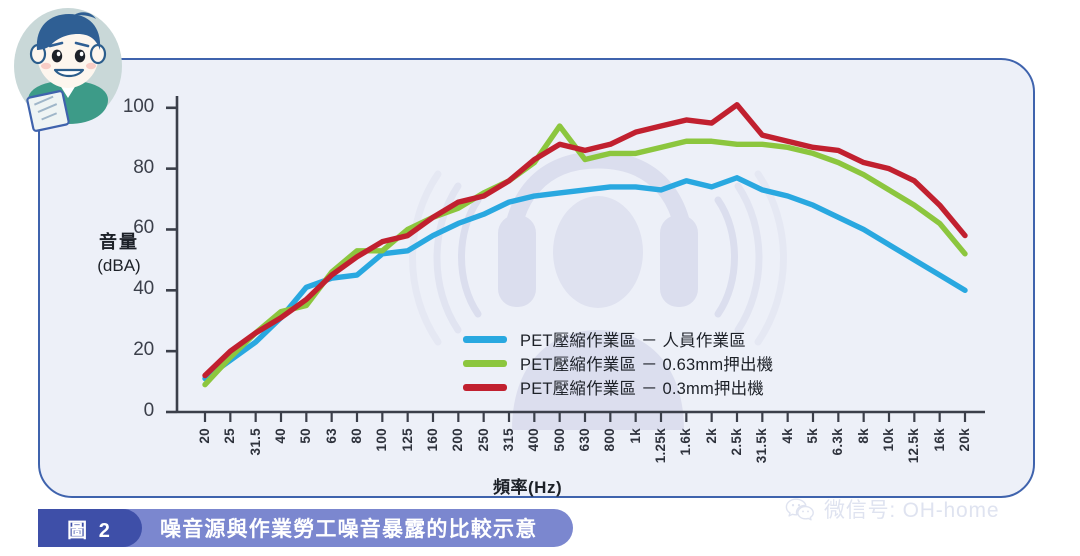  What do you see at coordinates (119, 242) in the screenshot?
I see `y-axis-title-line1: 音量` at bounding box center [119, 242].